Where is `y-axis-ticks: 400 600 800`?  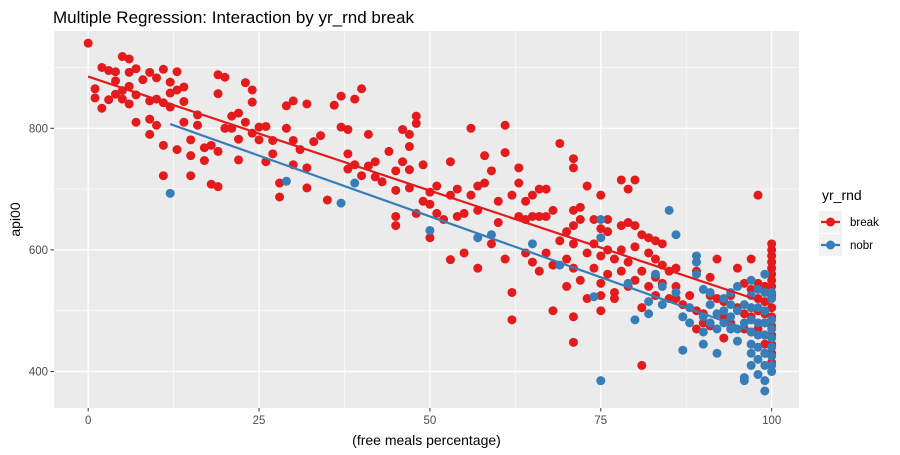
y-axis-ticks: 400 600 800 is located at coordinates (41, 251).